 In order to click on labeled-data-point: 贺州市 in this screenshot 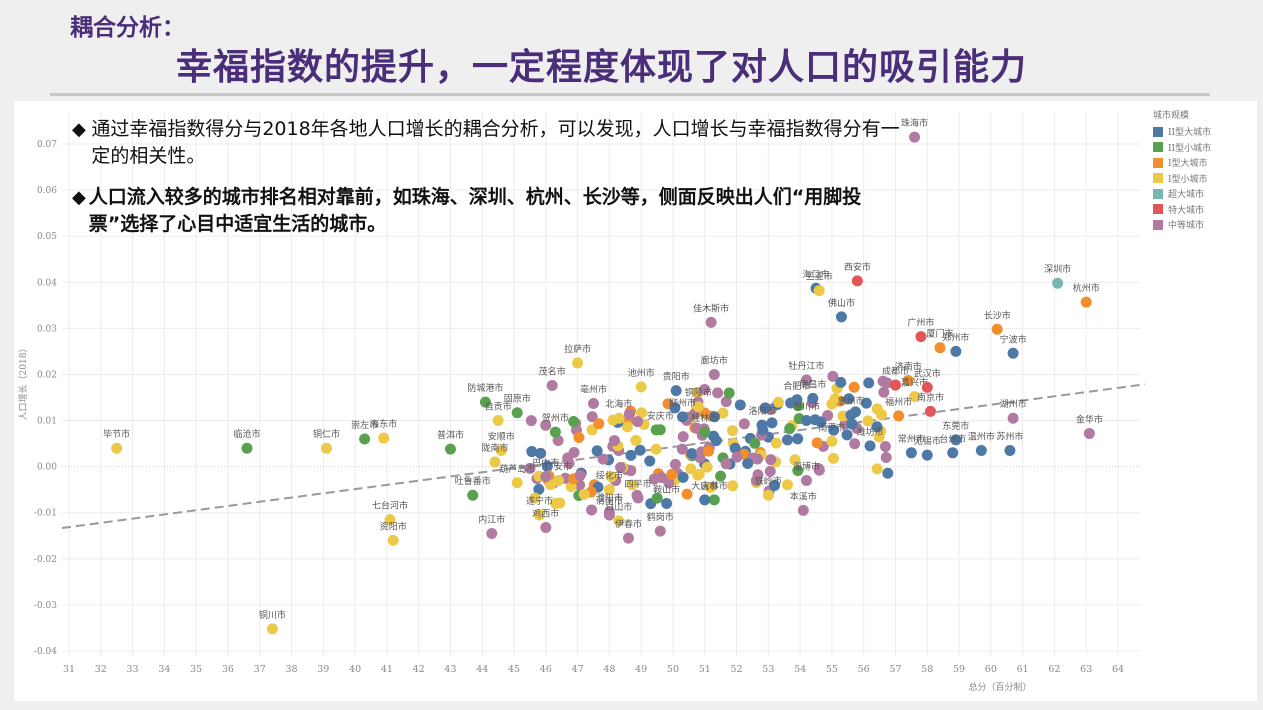, I will do `click(555, 425)`.